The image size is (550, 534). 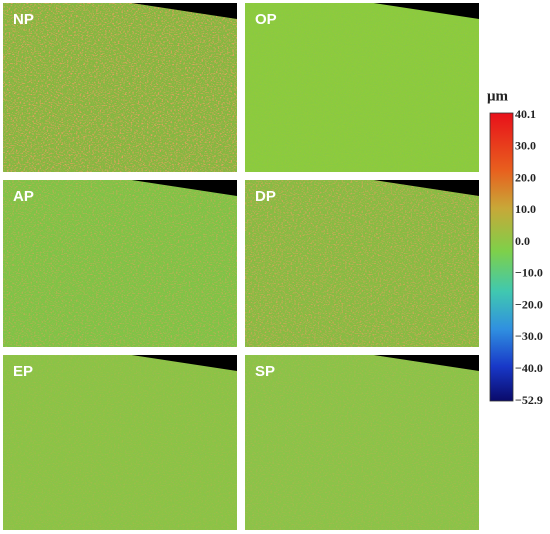 I want to click on colorbar-tick-label: 30.0, so click(x=525, y=146).